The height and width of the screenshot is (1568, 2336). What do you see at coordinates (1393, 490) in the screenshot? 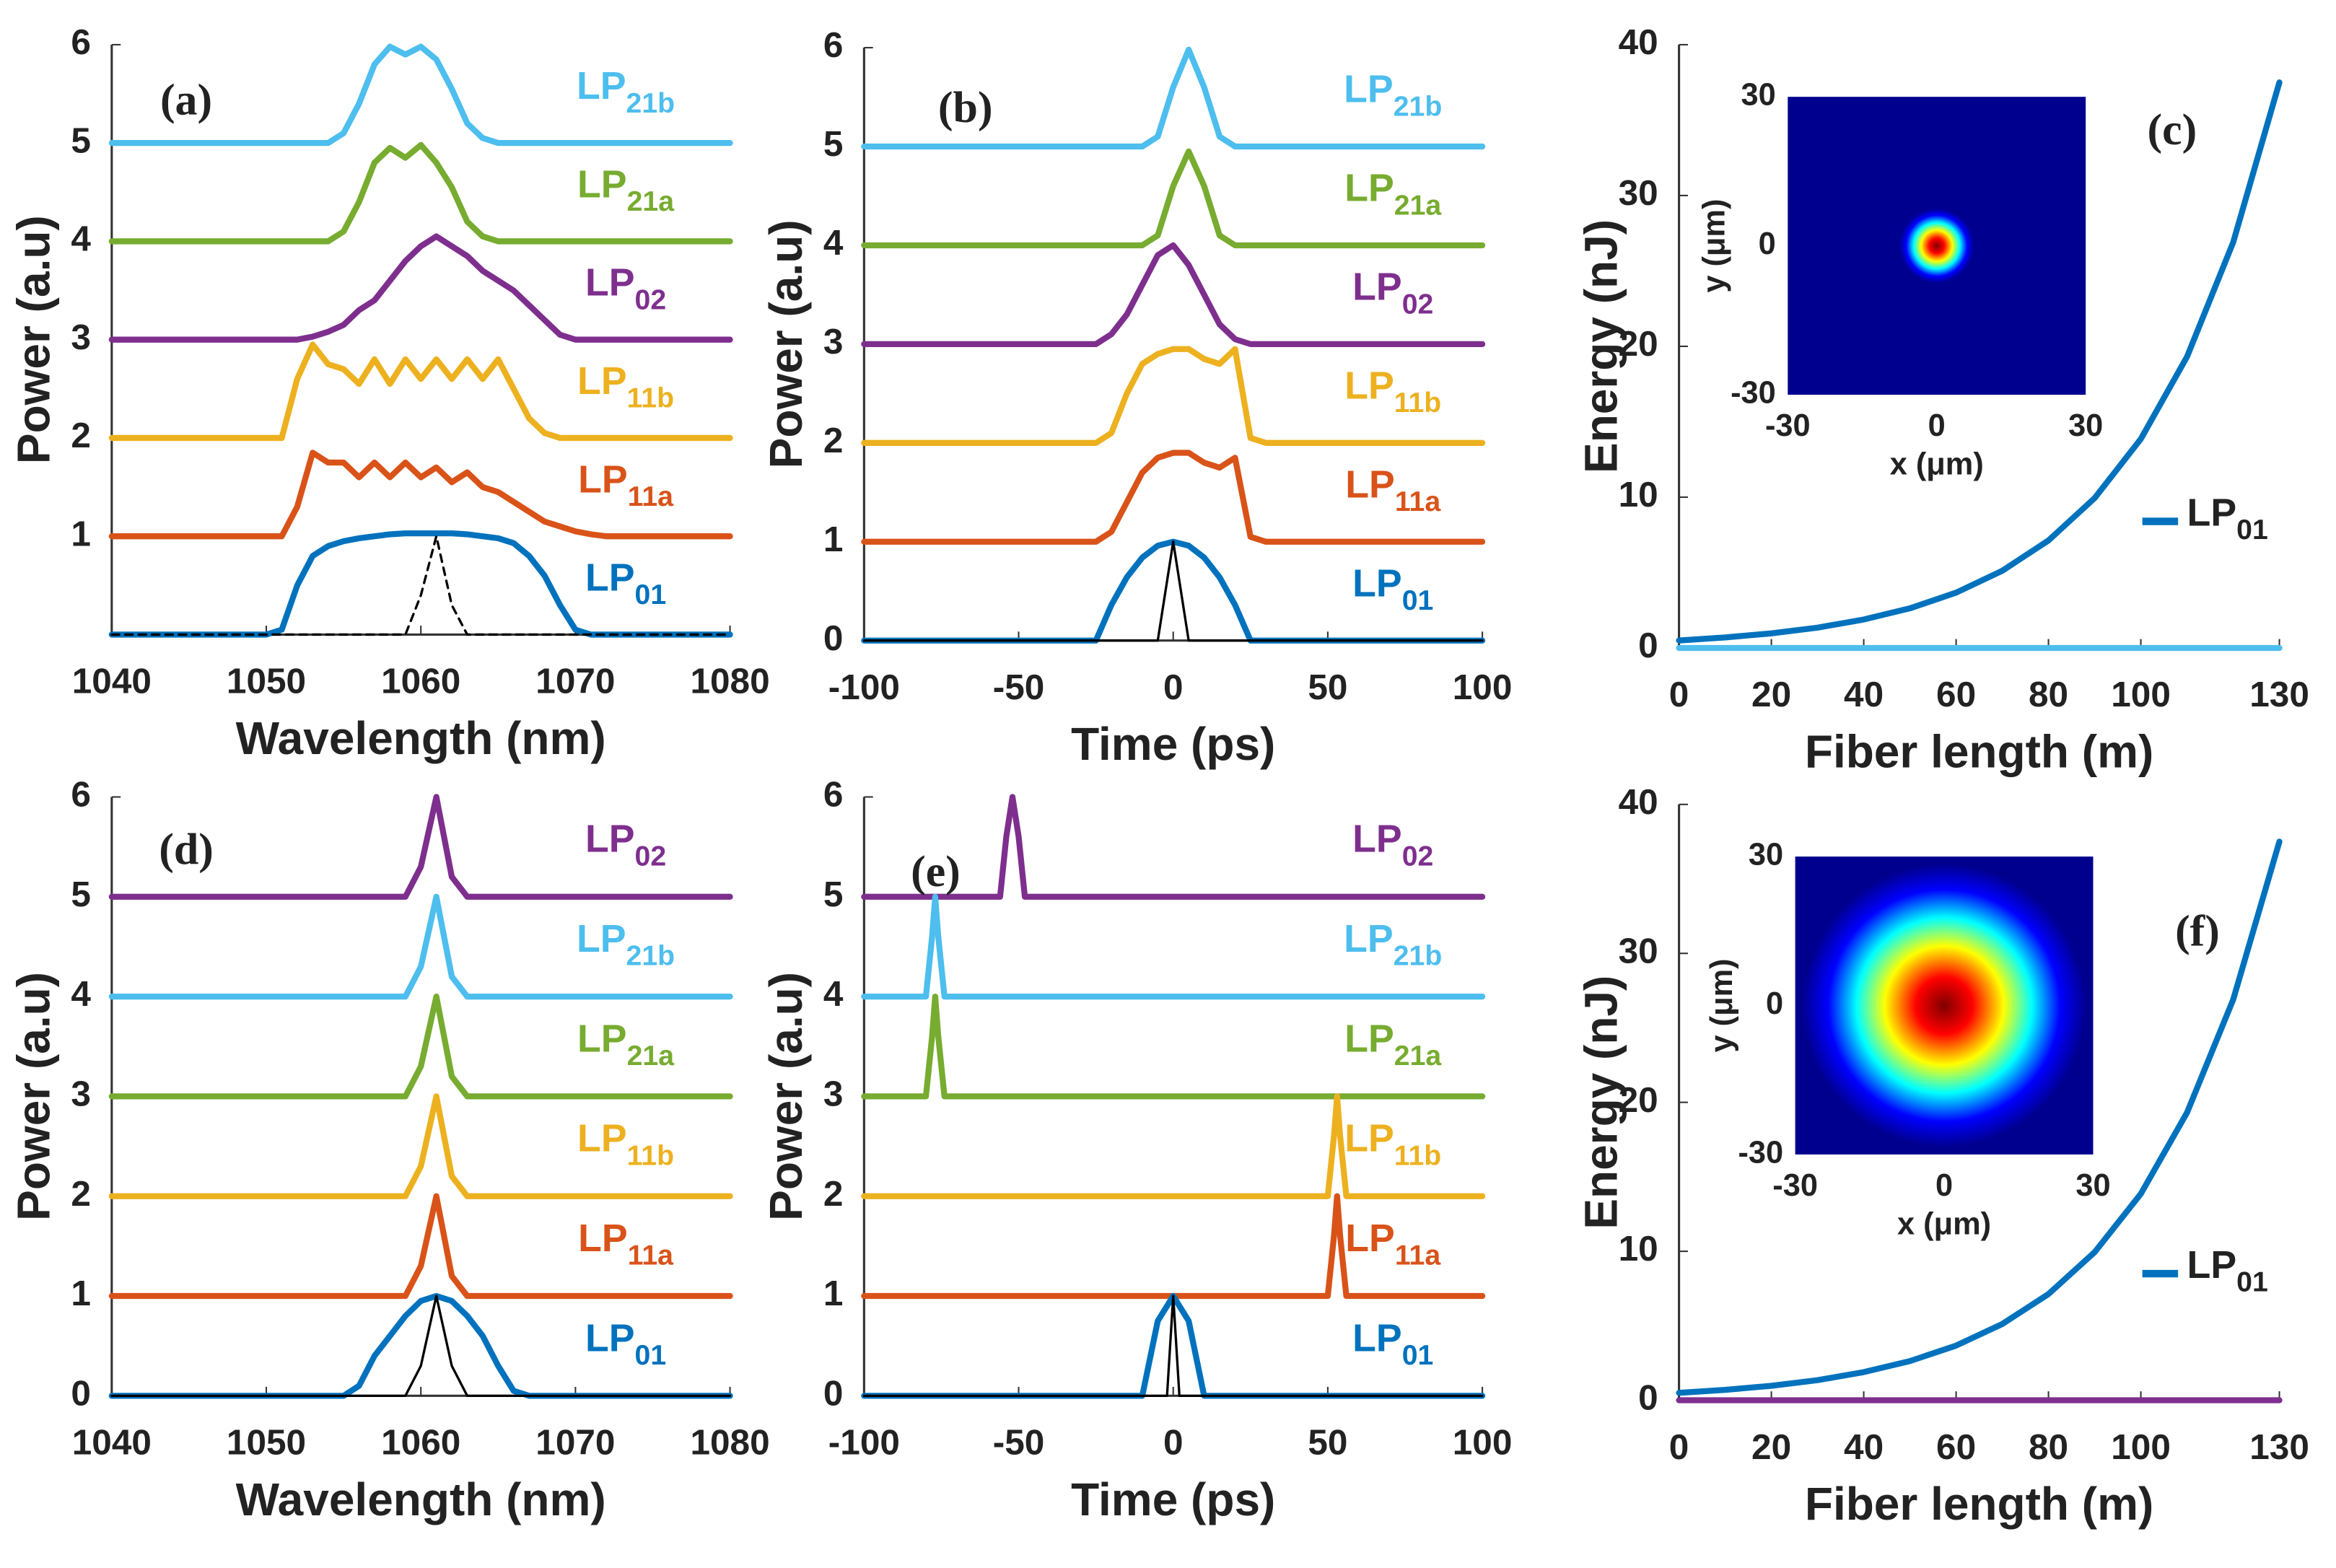
I see `legend-label: LP11a` at bounding box center [1393, 490].